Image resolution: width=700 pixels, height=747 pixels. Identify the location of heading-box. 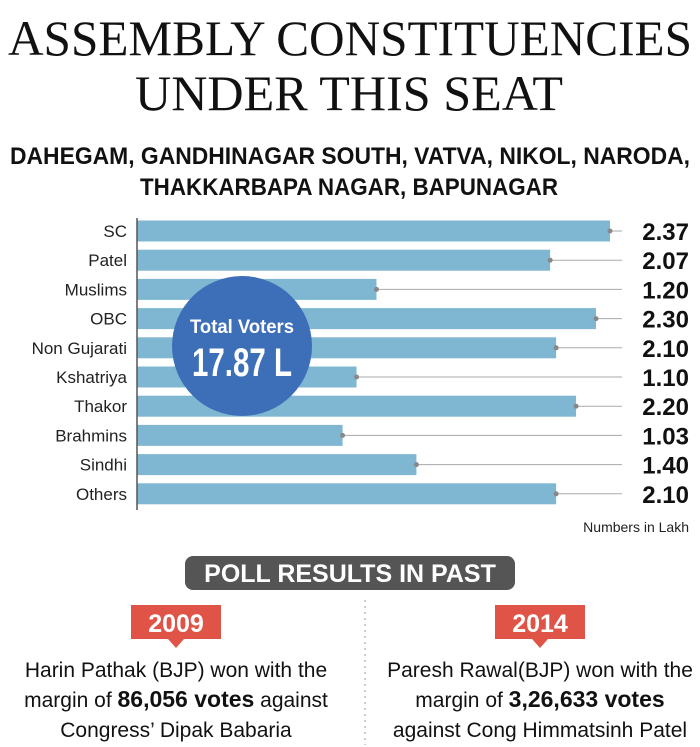
(350, 573).